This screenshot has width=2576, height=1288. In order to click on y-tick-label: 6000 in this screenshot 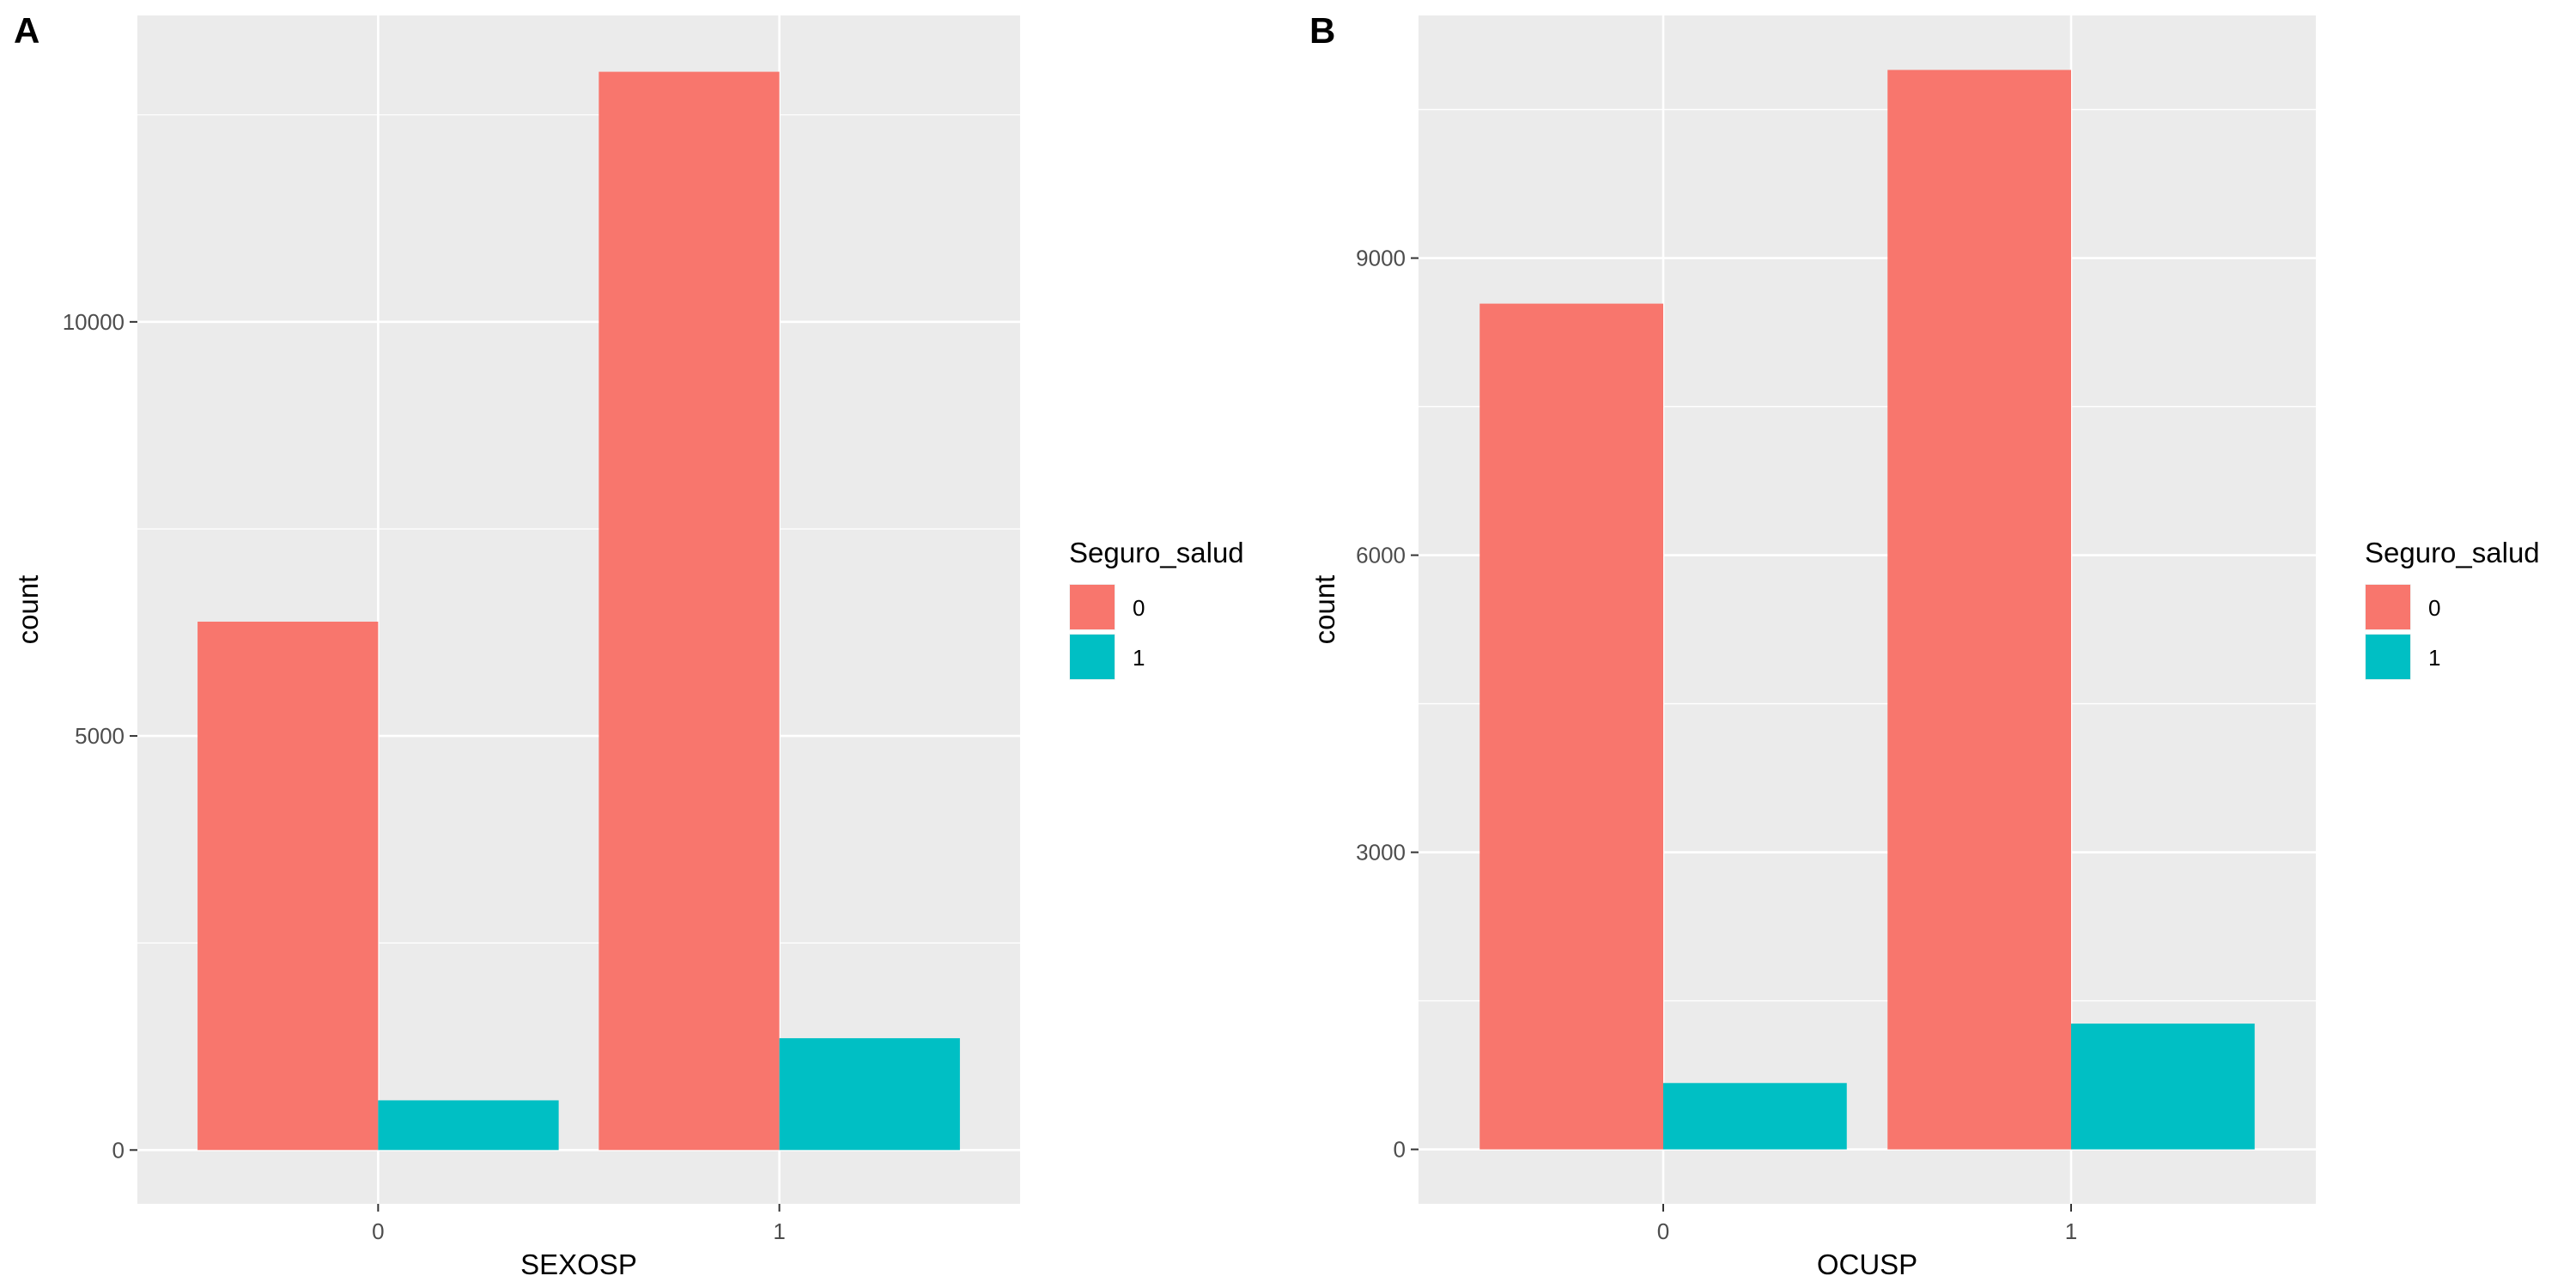, I will do `click(1381, 555)`.